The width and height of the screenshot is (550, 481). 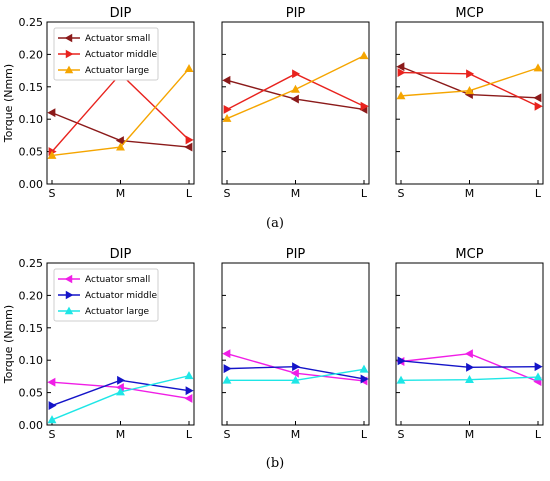 I want to click on caption-a: (a), so click(x=275, y=223).